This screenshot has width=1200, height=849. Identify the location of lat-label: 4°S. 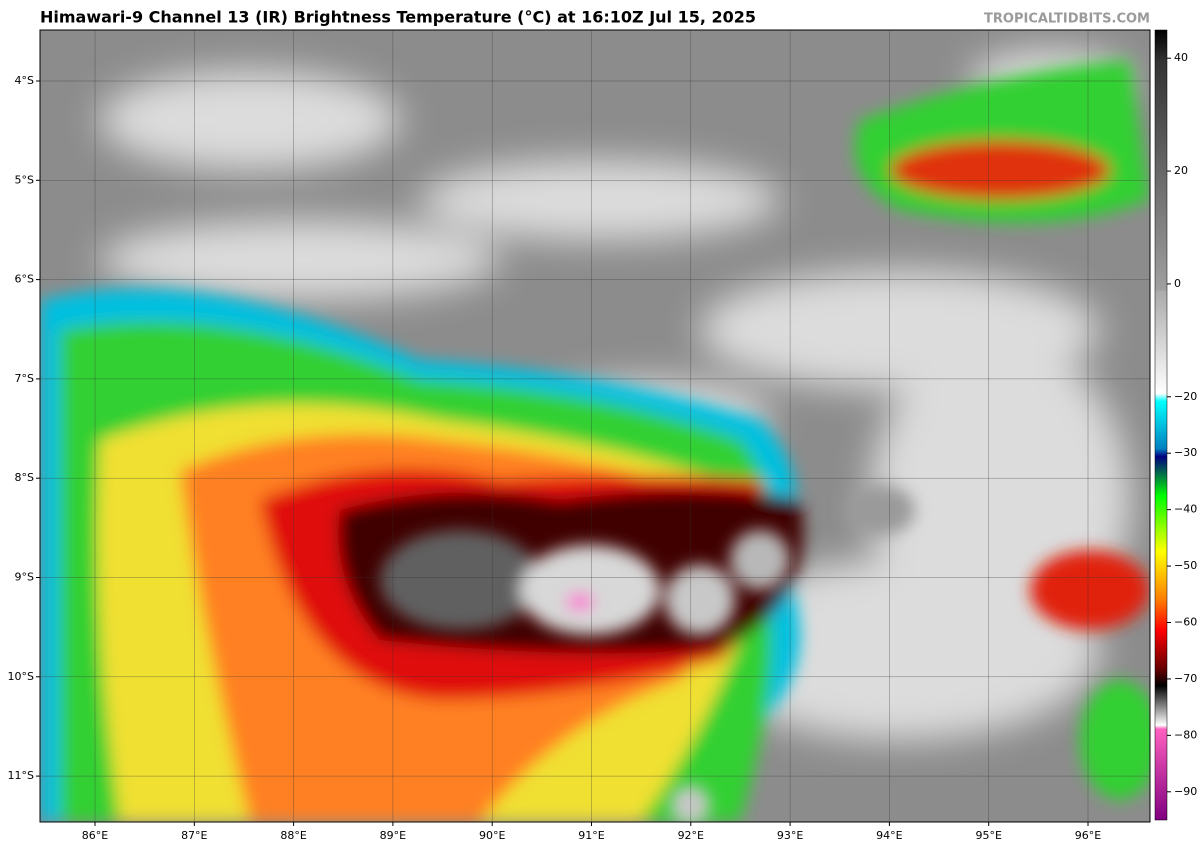
(24, 80).